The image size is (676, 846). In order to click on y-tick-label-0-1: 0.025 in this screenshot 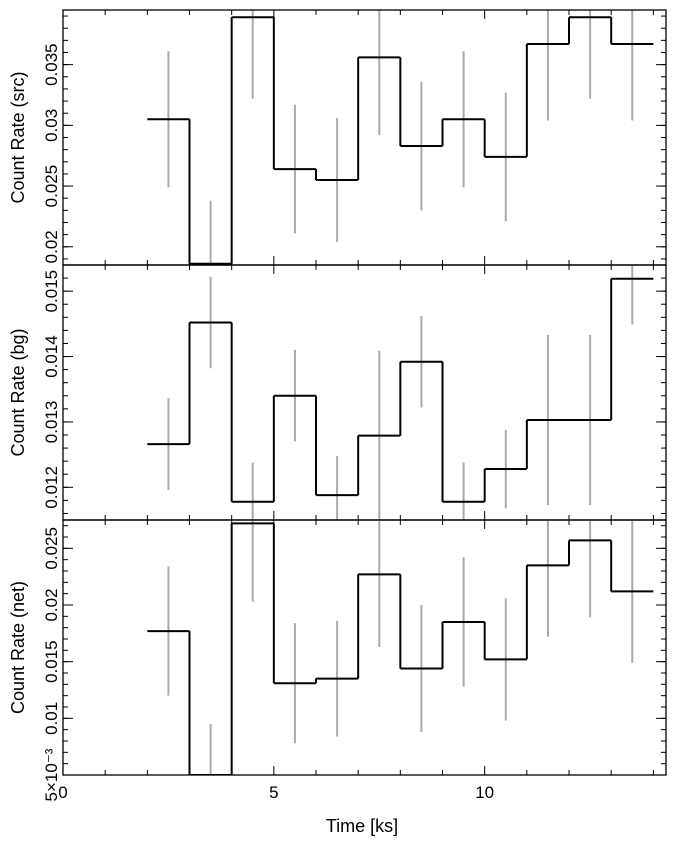, I will do `click(51, 186)`.